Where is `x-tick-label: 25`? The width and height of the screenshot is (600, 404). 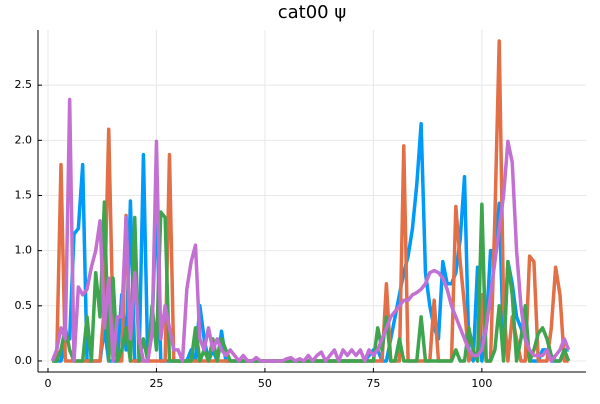 x-tick-label: 25 is located at coordinates (156, 383).